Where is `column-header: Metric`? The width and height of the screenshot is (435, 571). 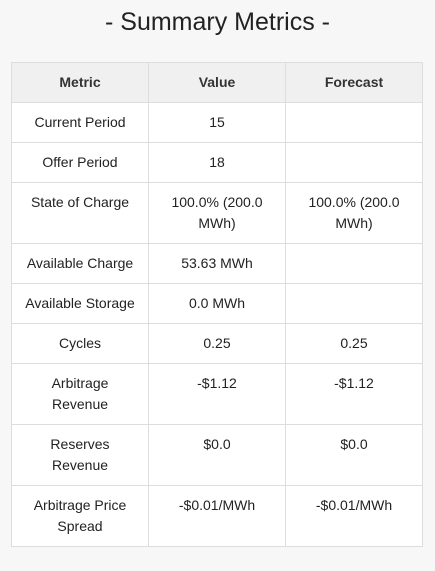
column-header: Metric is located at coordinates (80, 82).